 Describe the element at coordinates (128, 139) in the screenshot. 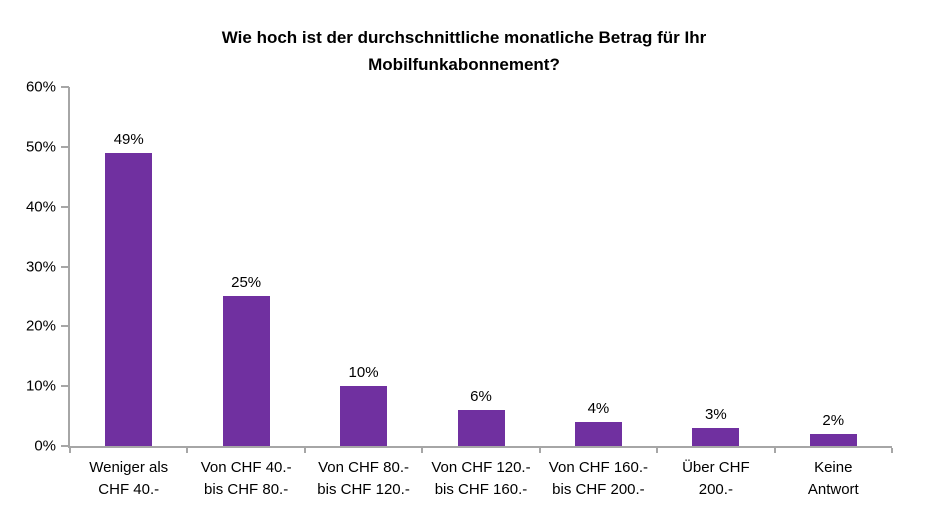

I see `bar-value-label: 49%` at that location.